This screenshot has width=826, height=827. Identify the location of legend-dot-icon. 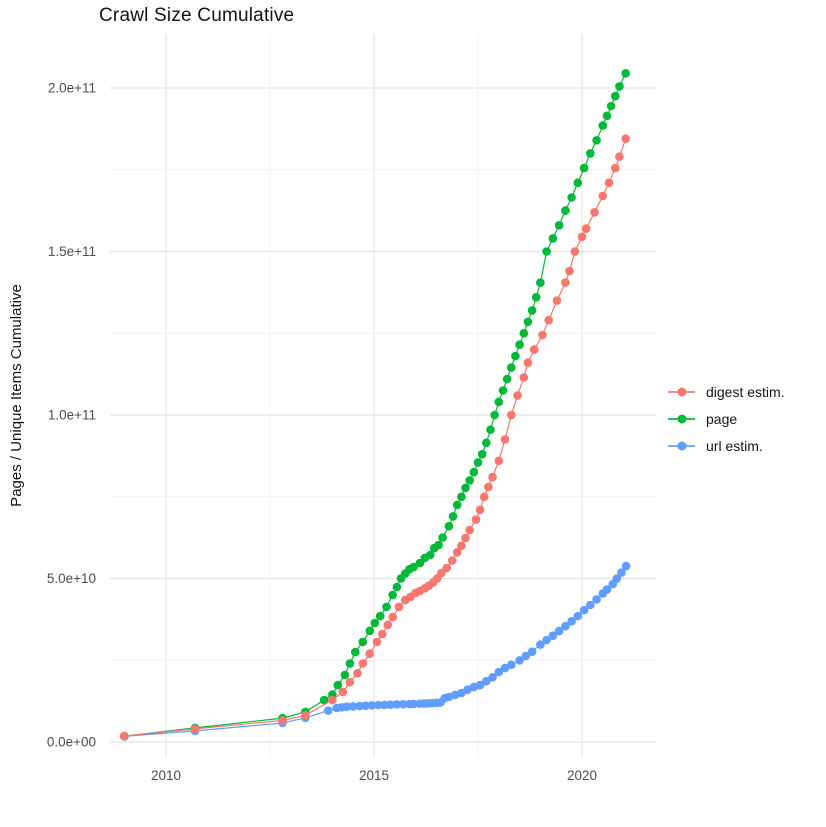
(681, 391).